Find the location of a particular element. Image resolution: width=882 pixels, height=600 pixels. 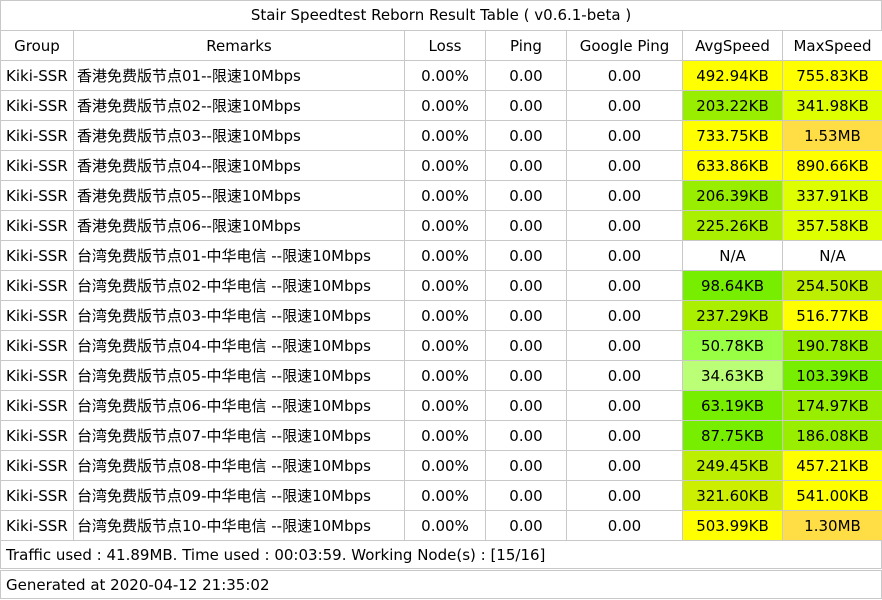

remarks-cell: 香港免费版节点02--限速10Mbps is located at coordinates (239, 105).